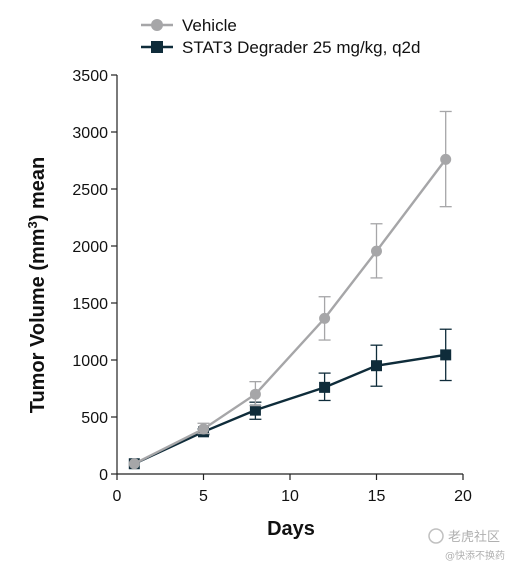 Image resolution: width=511 pixels, height=566 pixels. What do you see at coordinates (94, 418) in the screenshot?
I see `y-tick-label: 500` at bounding box center [94, 418].